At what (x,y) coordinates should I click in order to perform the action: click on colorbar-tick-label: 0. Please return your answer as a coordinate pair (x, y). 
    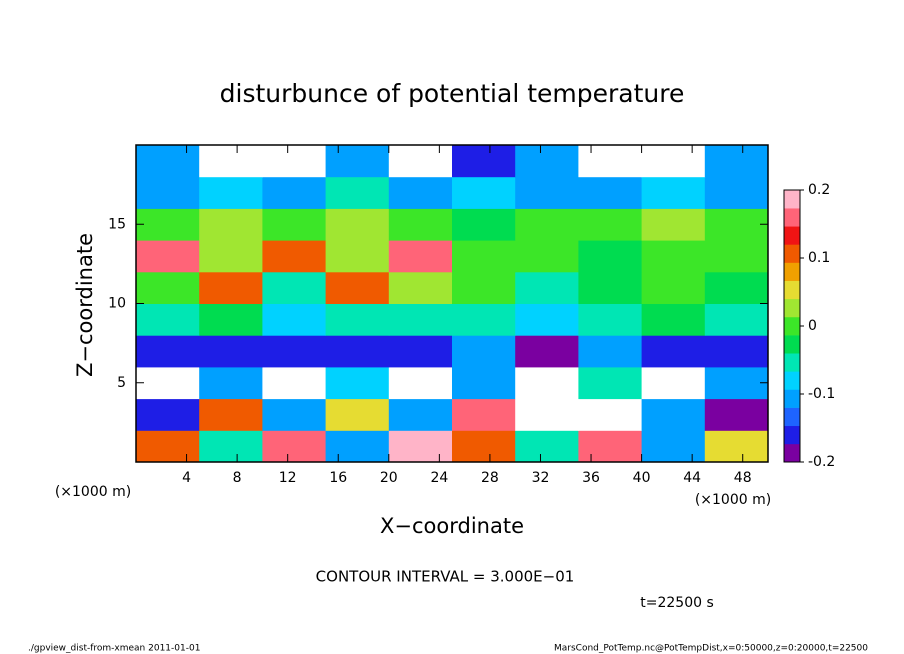
    Looking at the image, I should click on (812, 326).